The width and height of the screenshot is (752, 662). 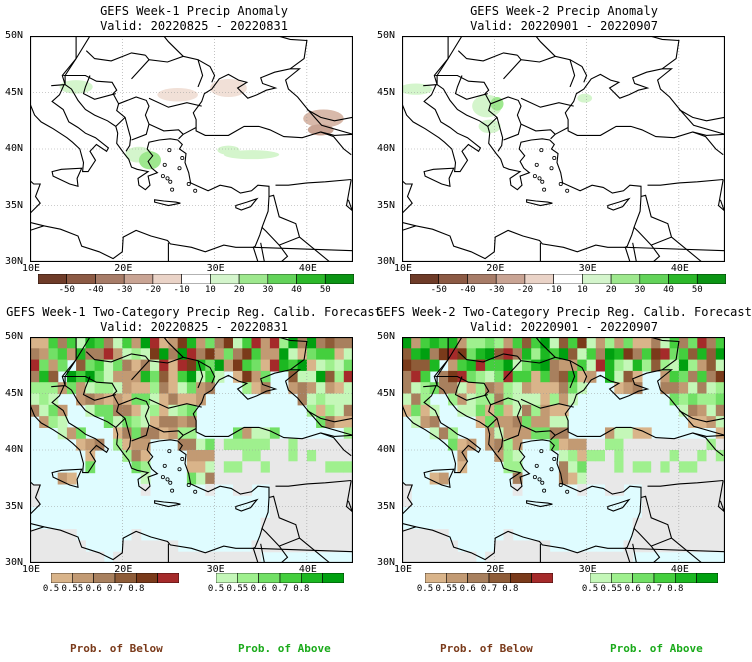 I want to click on footer-below-label: Prob. of Below, so click(x=116, y=648).